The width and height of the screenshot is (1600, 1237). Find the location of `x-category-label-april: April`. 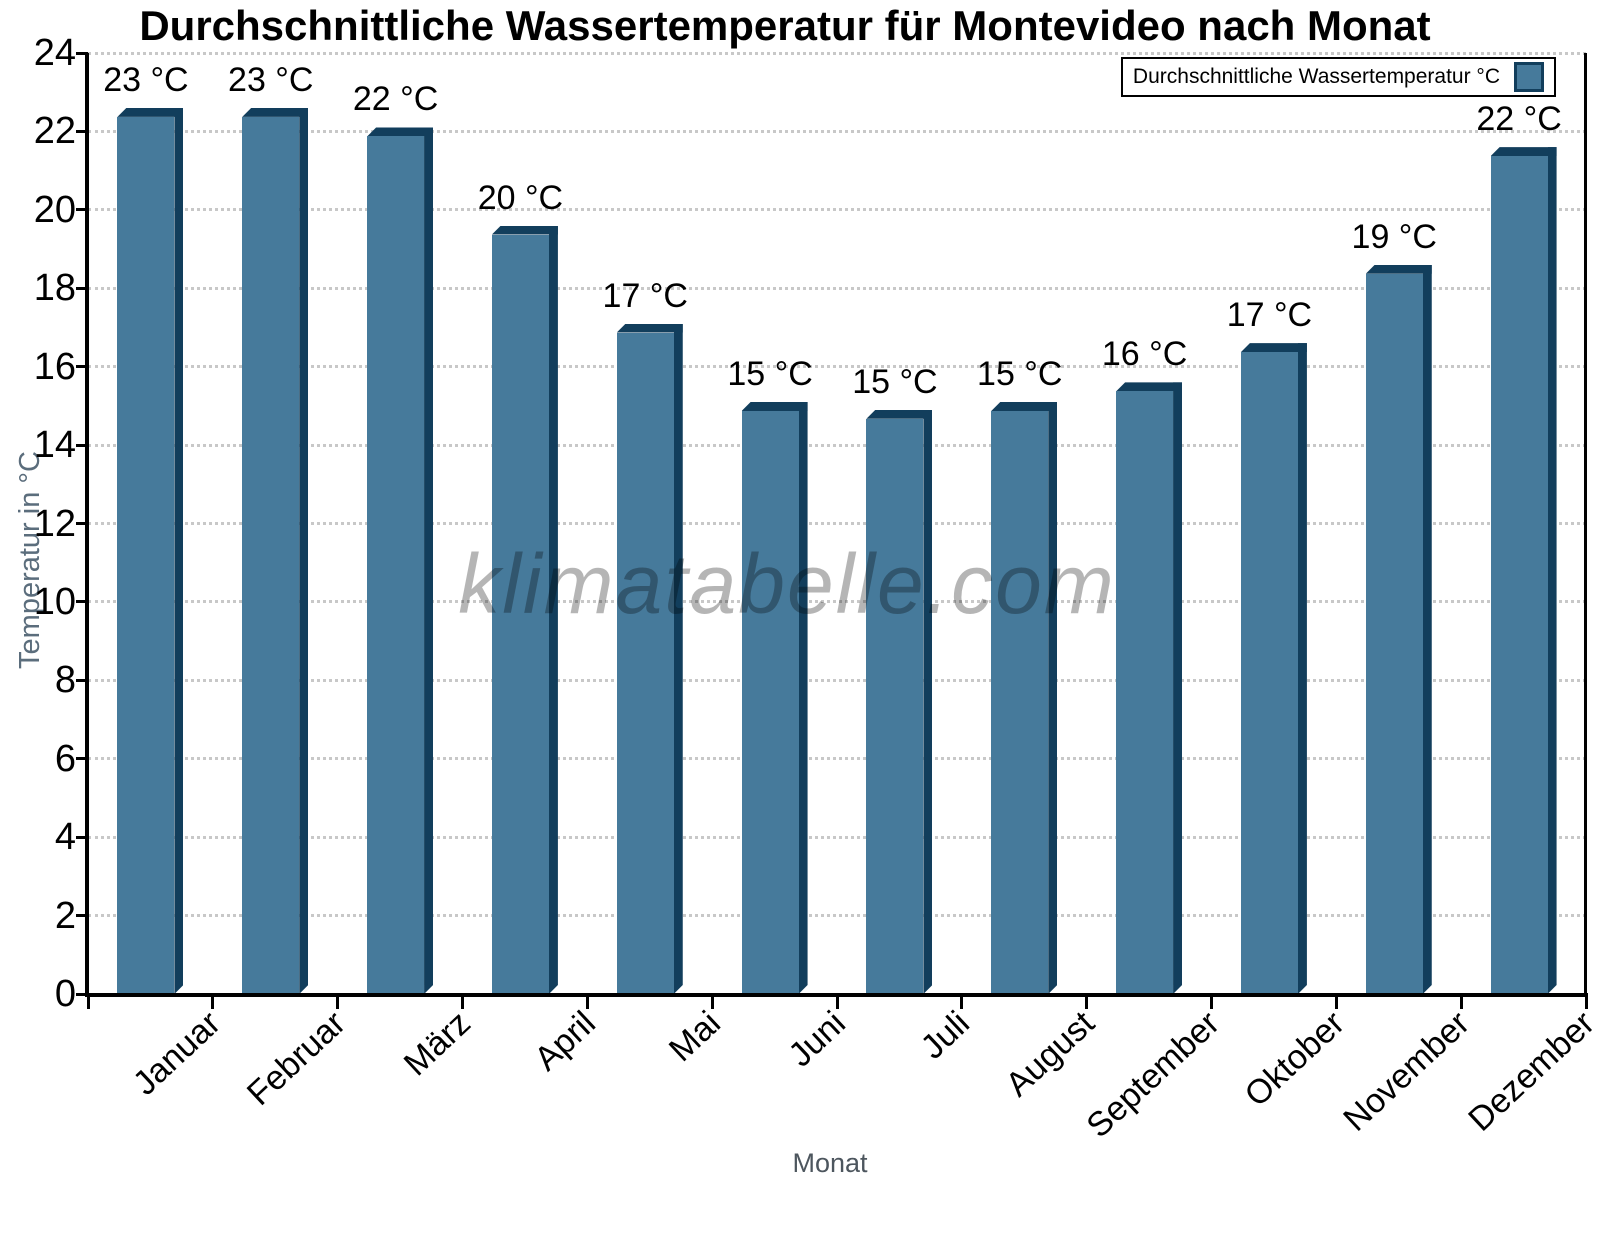

x-category-label-april: April is located at coordinates (565, 1041).